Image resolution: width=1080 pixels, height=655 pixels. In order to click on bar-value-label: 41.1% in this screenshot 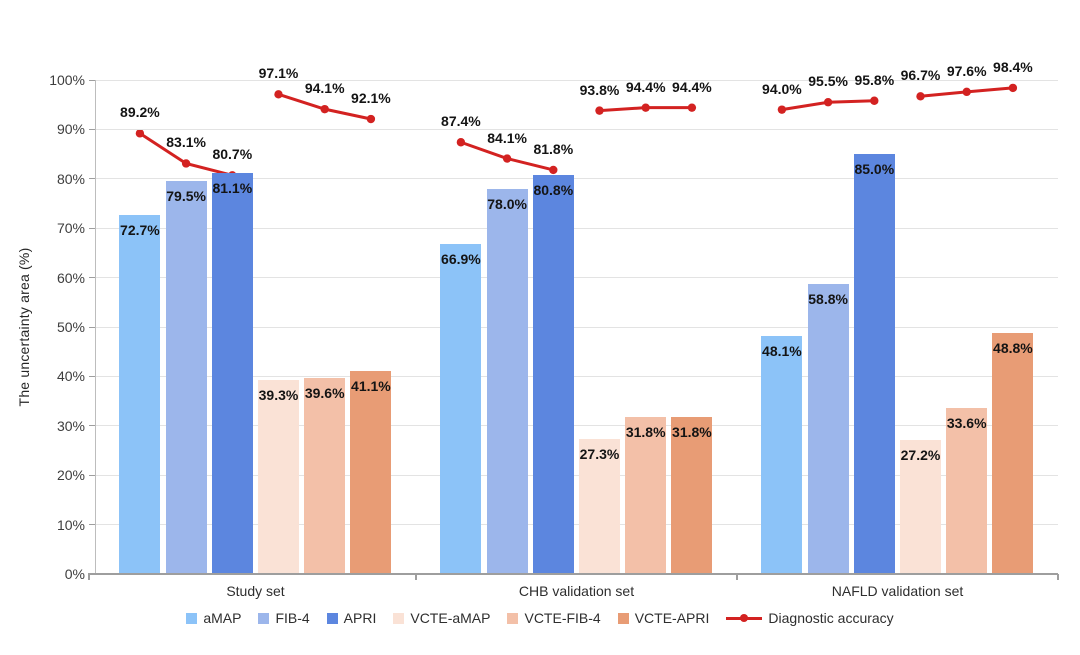, I will do `click(371, 385)`.